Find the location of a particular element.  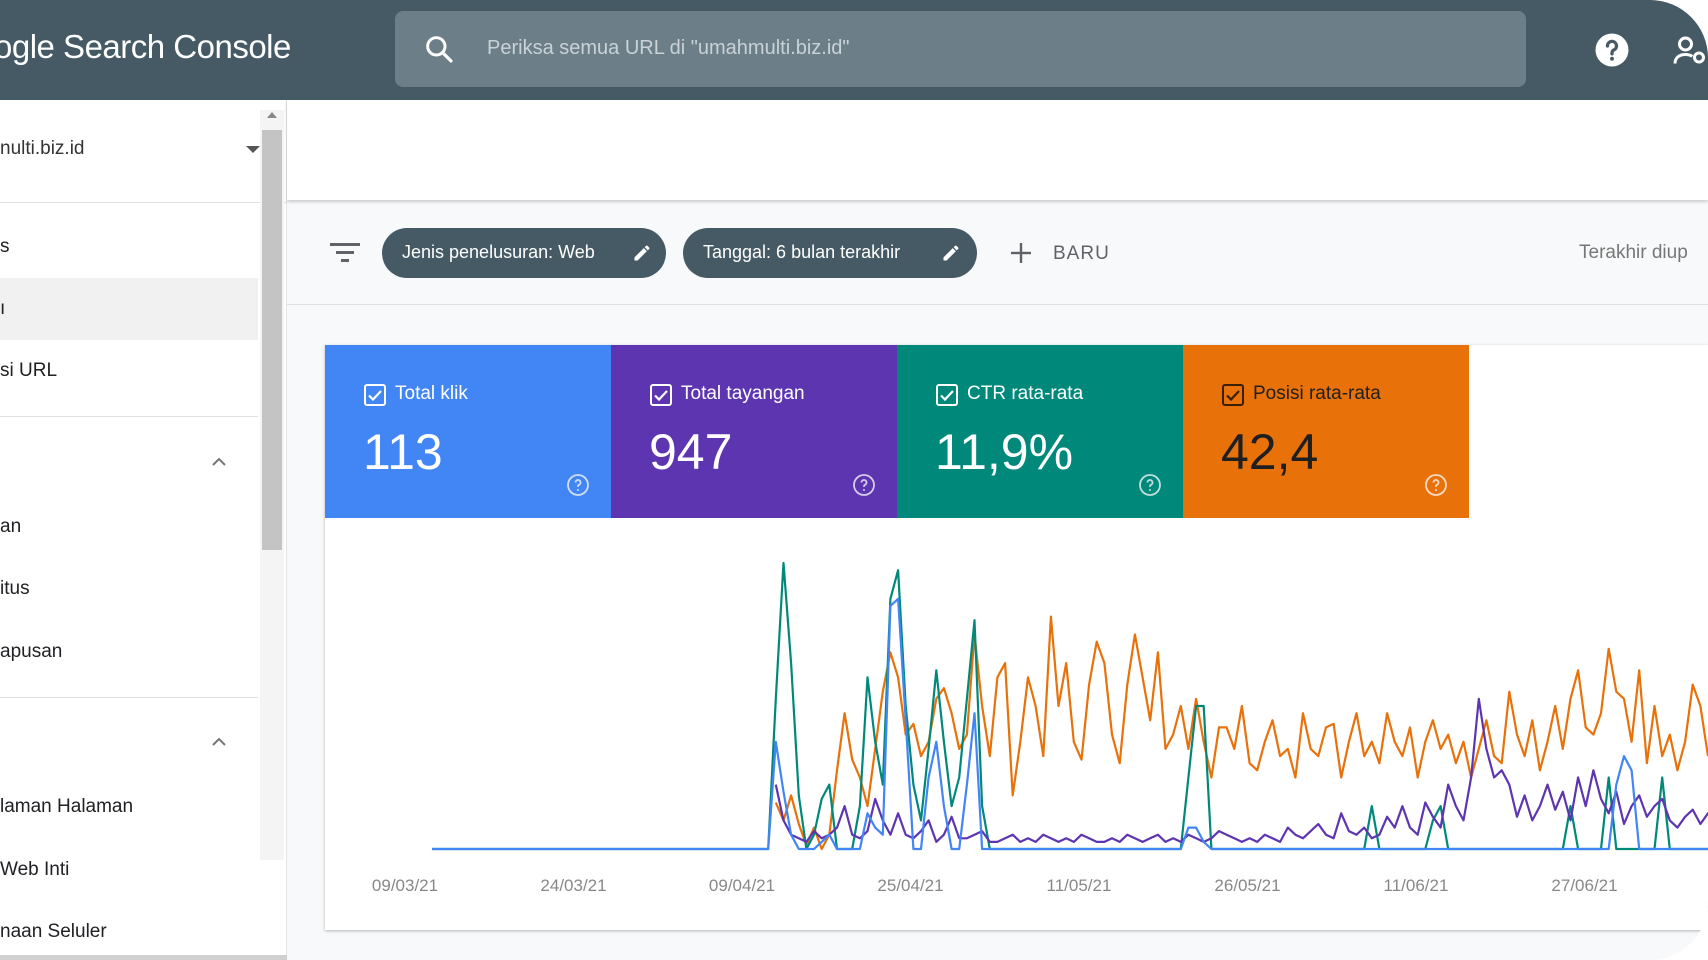

search-type-filter-chip: Jenis penelusuran: Web is located at coordinates (524, 253).